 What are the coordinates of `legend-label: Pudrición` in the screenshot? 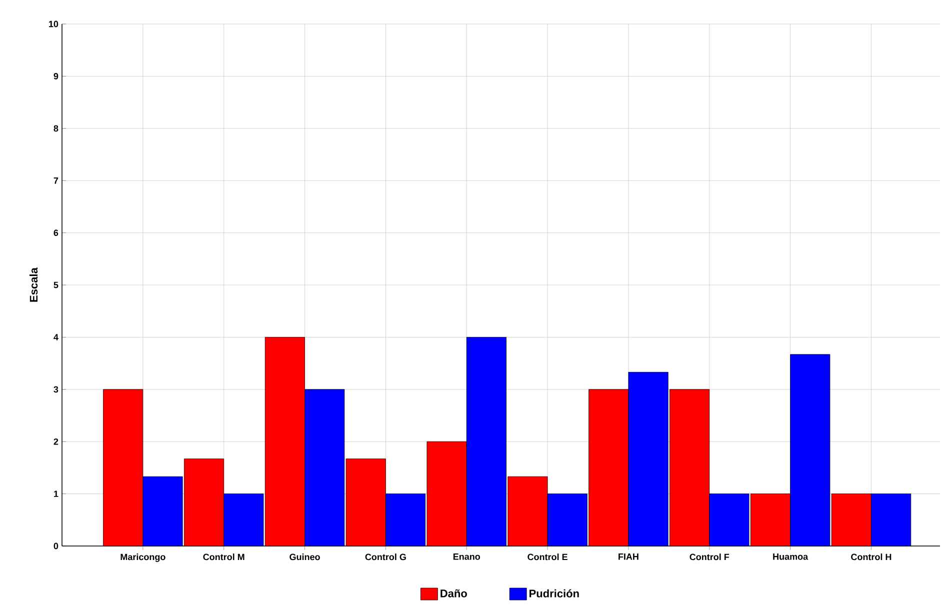 It's located at (554, 593).